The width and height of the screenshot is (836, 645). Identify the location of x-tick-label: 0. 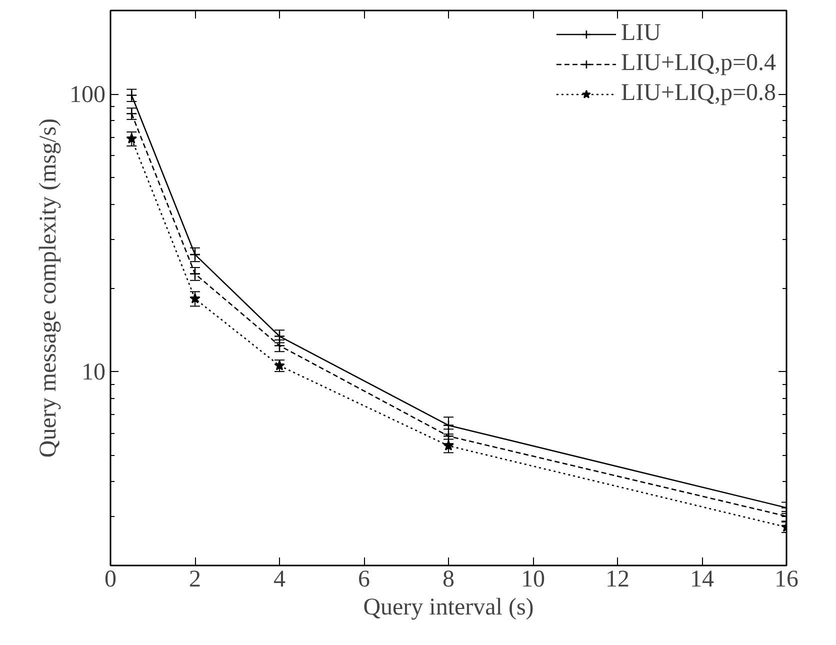
(110, 579).